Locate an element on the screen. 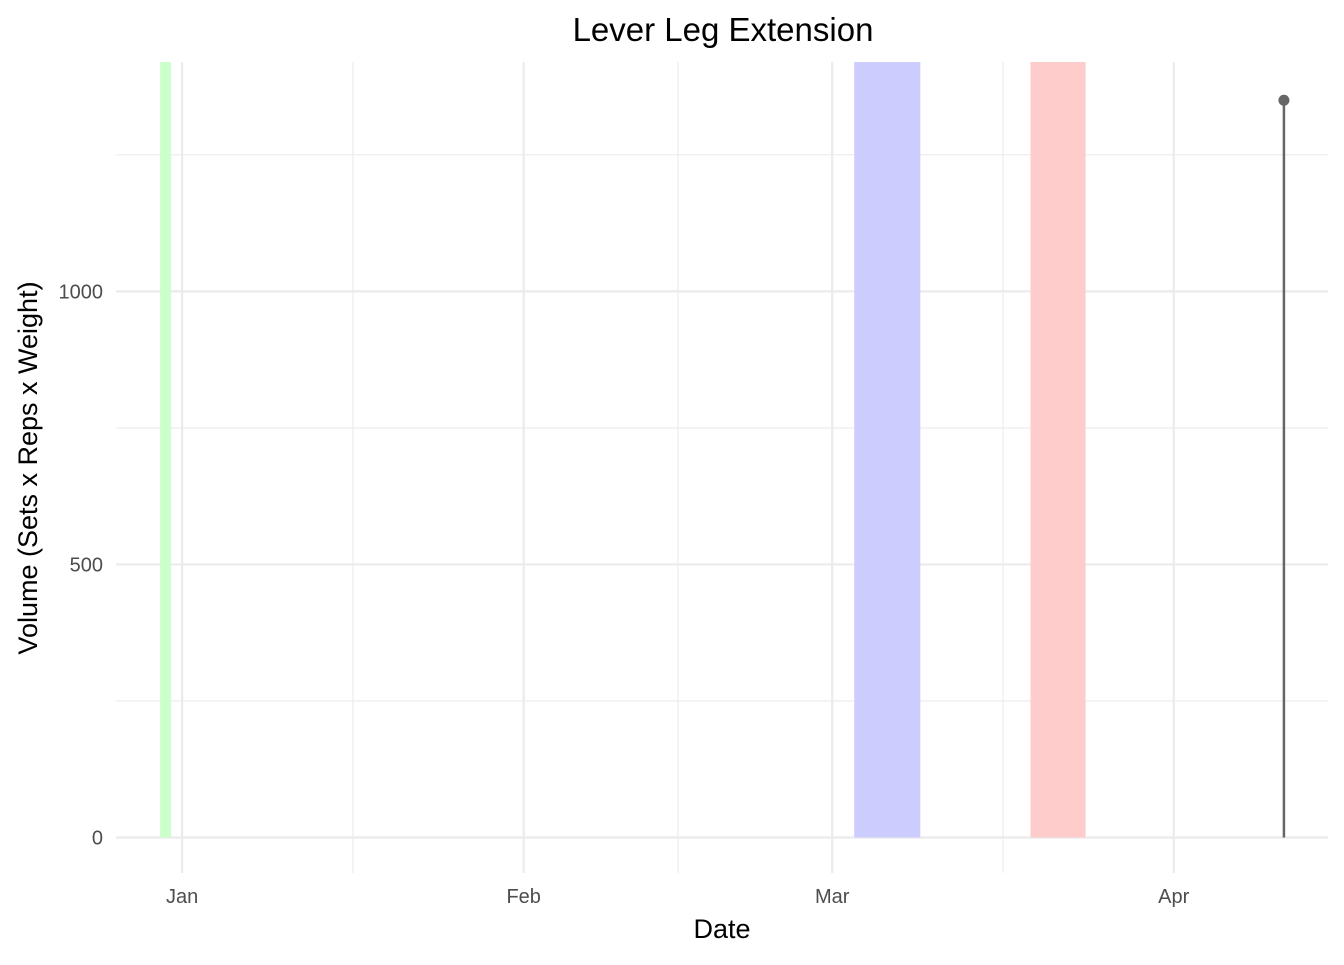  x-tick-label: Mar is located at coordinates (832, 897).